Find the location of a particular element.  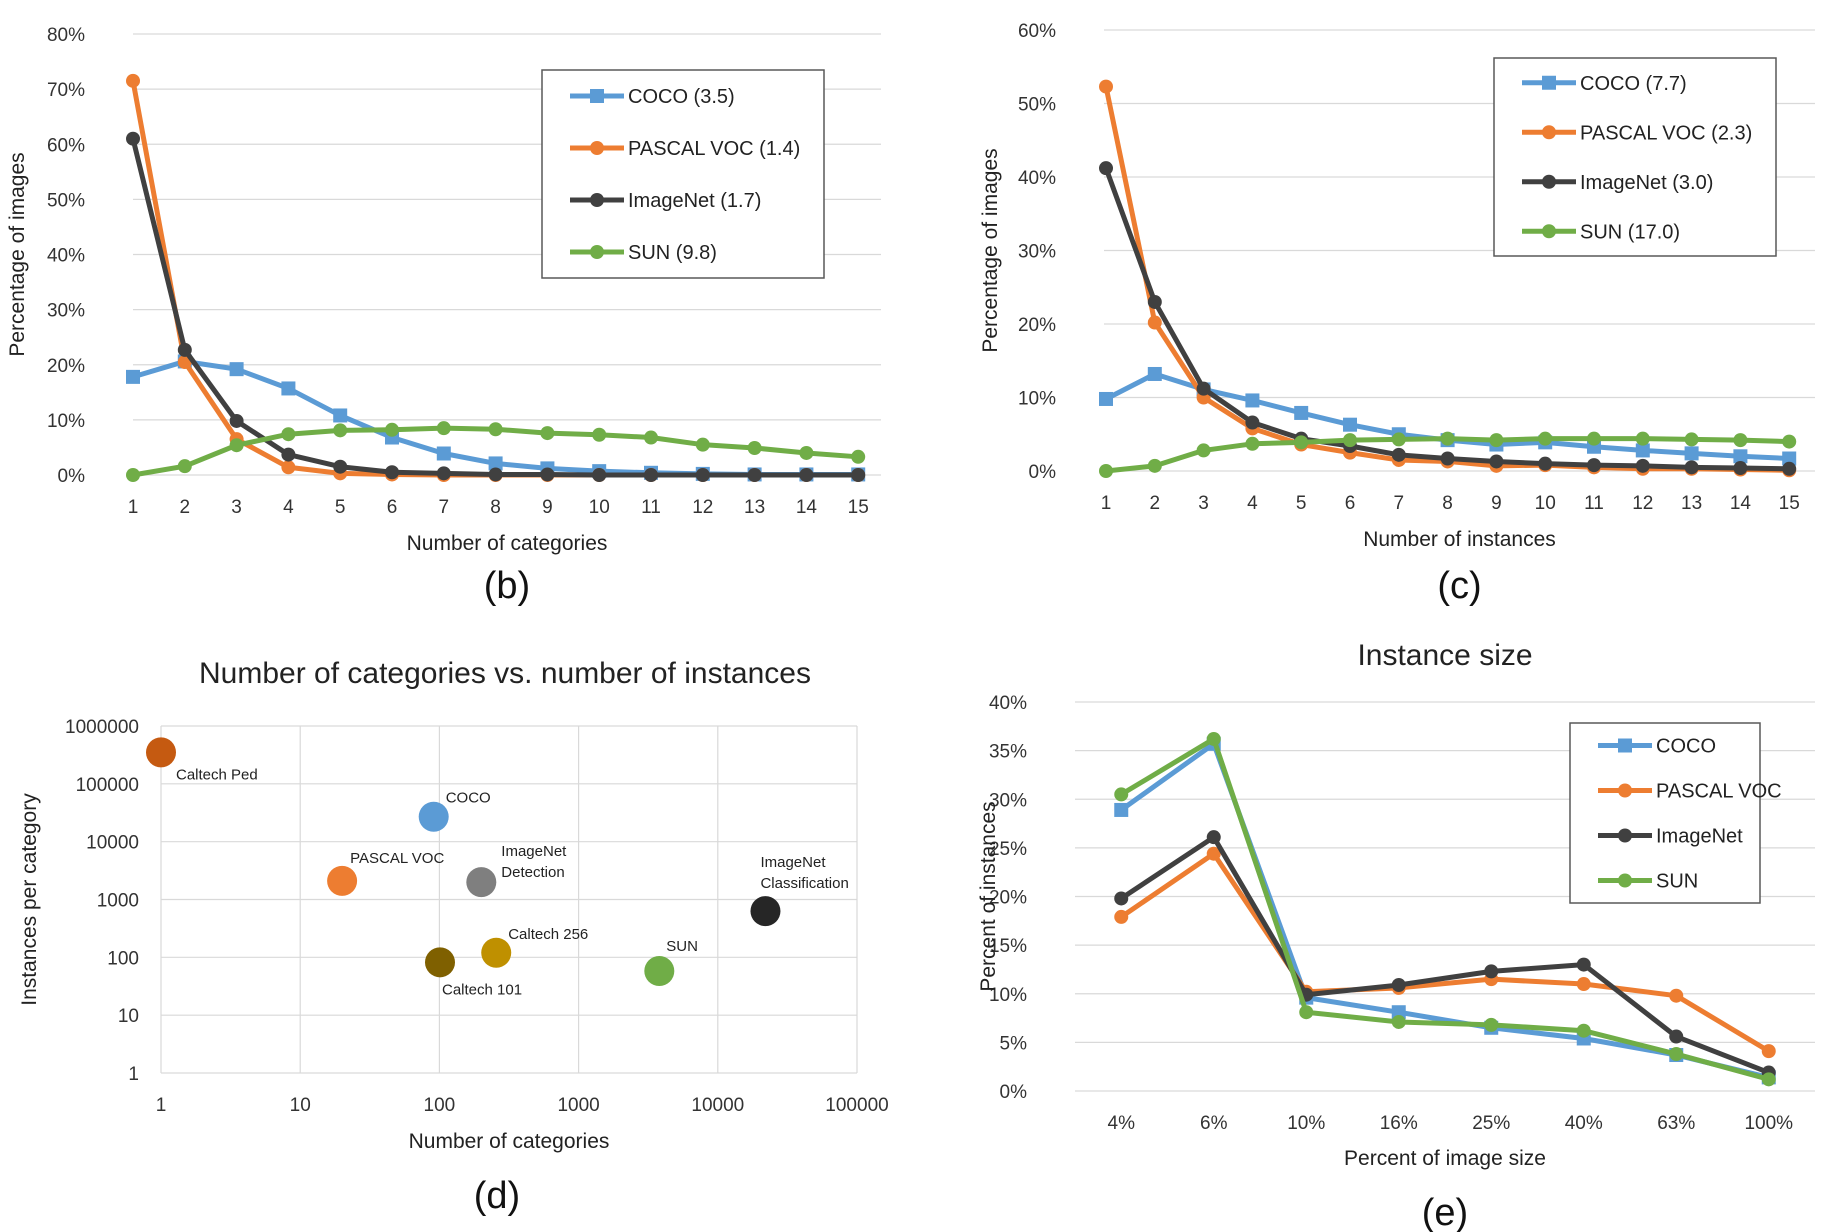

y-tick-label: 100 is located at coordinates (123, 958).